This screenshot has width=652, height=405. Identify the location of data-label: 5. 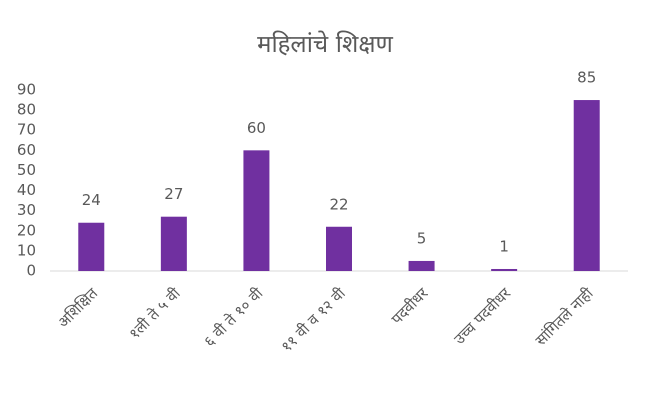
(422, 238).